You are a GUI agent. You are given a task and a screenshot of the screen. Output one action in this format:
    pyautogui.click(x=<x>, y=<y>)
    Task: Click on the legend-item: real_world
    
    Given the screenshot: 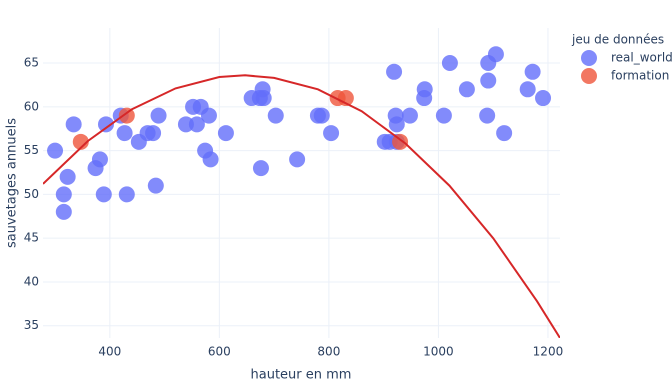 What is the action you would take?
    pyautogui.click(x=626, y=58)
    